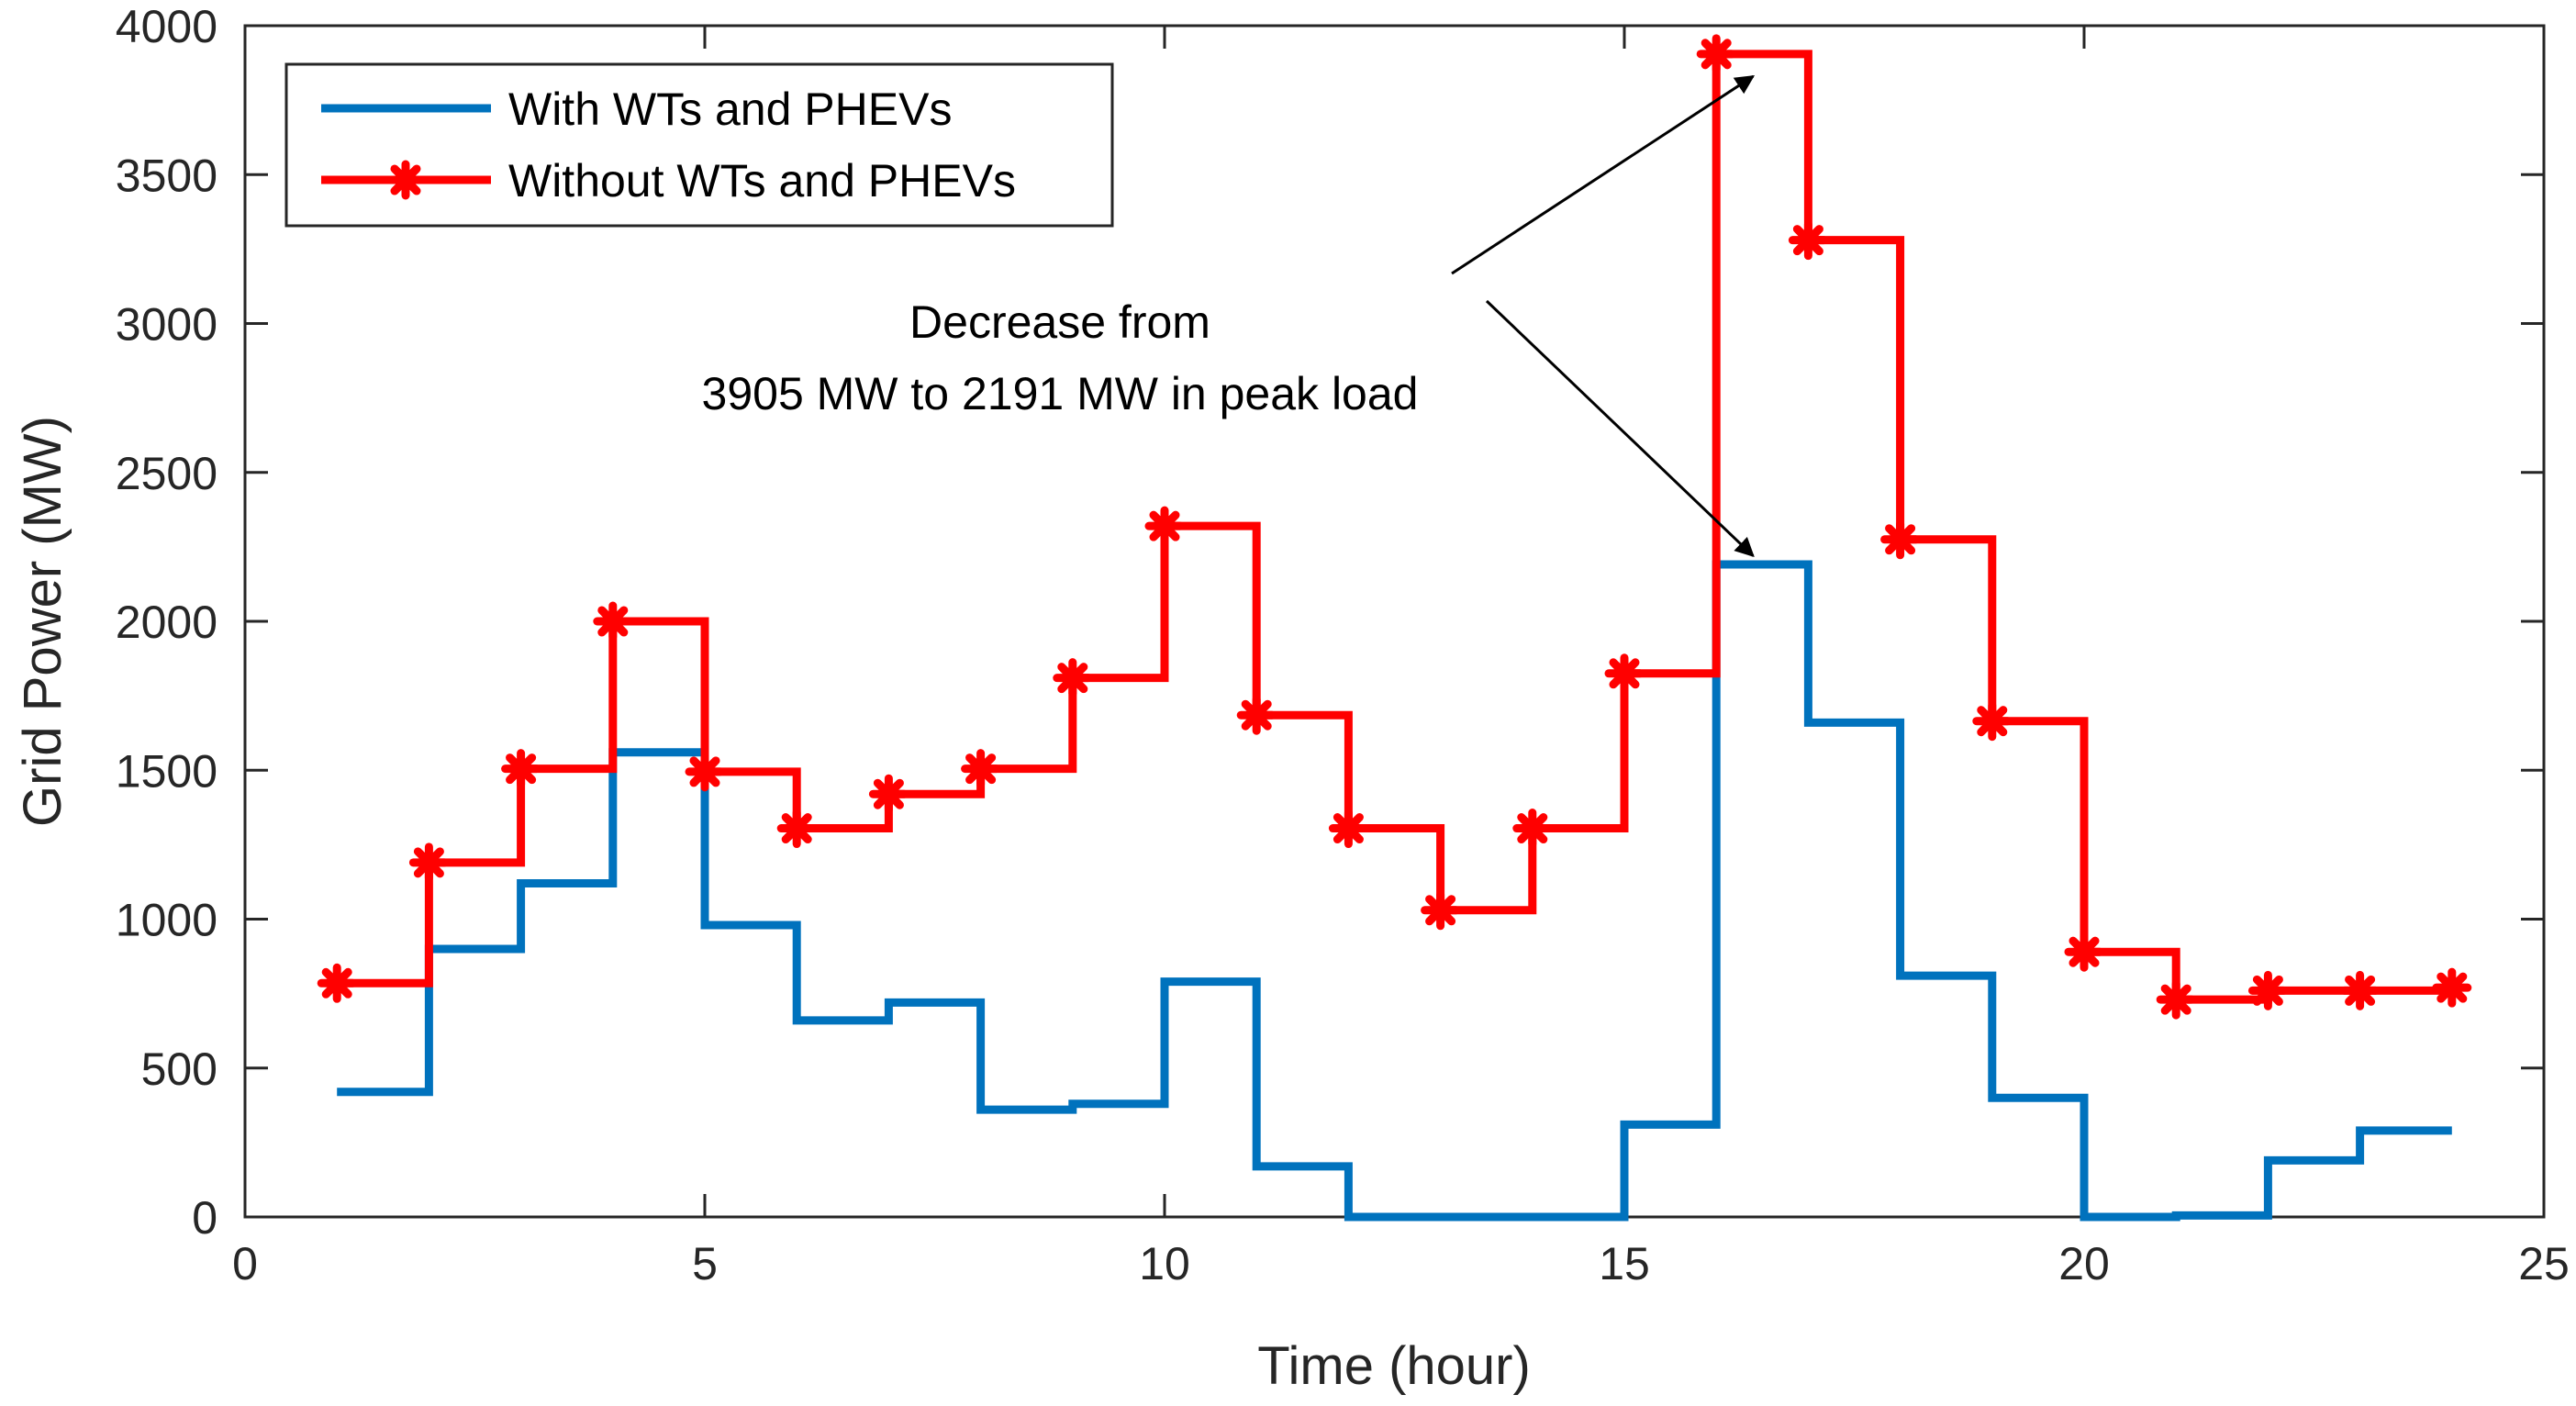  I want to click on annotation-arrow-up, so click(1604, 174).